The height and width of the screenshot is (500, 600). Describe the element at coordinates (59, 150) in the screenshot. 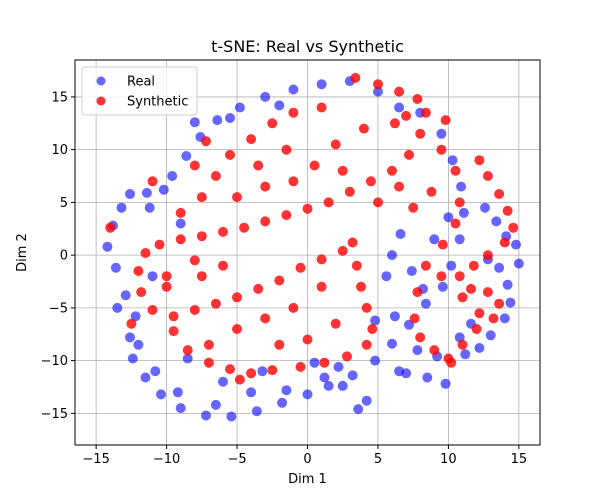

I see `y-tick-label: 10` at that location.